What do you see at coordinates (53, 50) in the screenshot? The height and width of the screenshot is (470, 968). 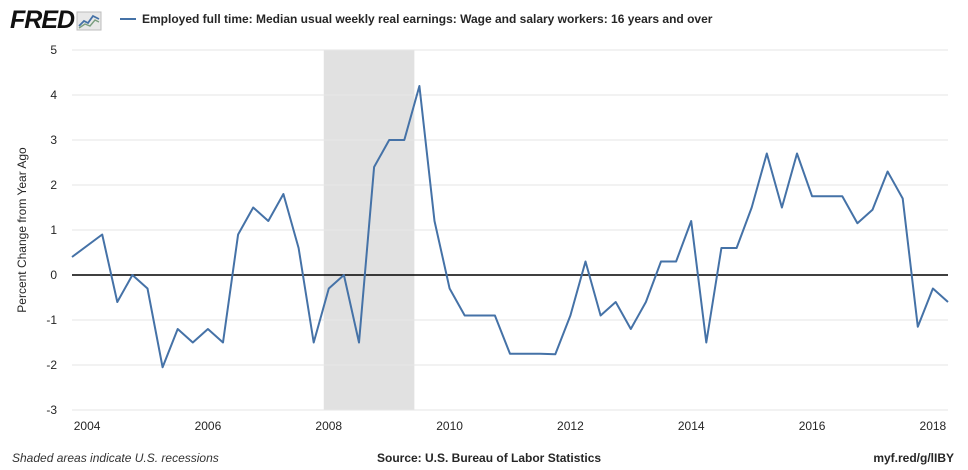 I see `y-tick-label: 5` at bounding box center [53, 50].